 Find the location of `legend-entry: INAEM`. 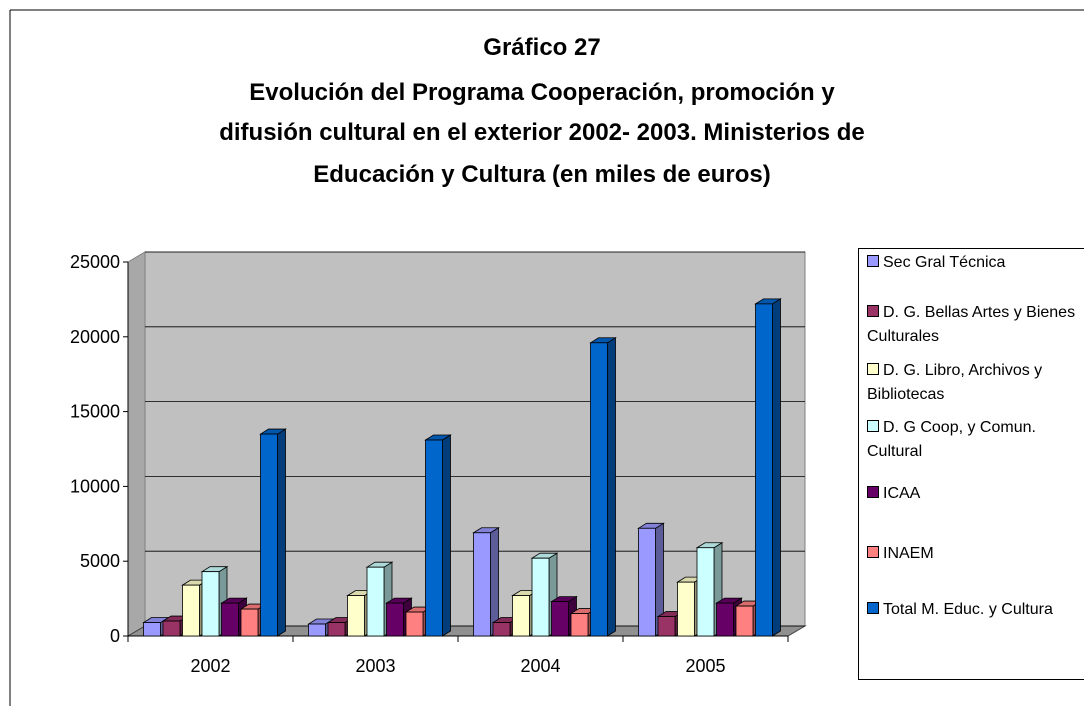

legend-entry: INAEM is located at coordinates (974, 554).